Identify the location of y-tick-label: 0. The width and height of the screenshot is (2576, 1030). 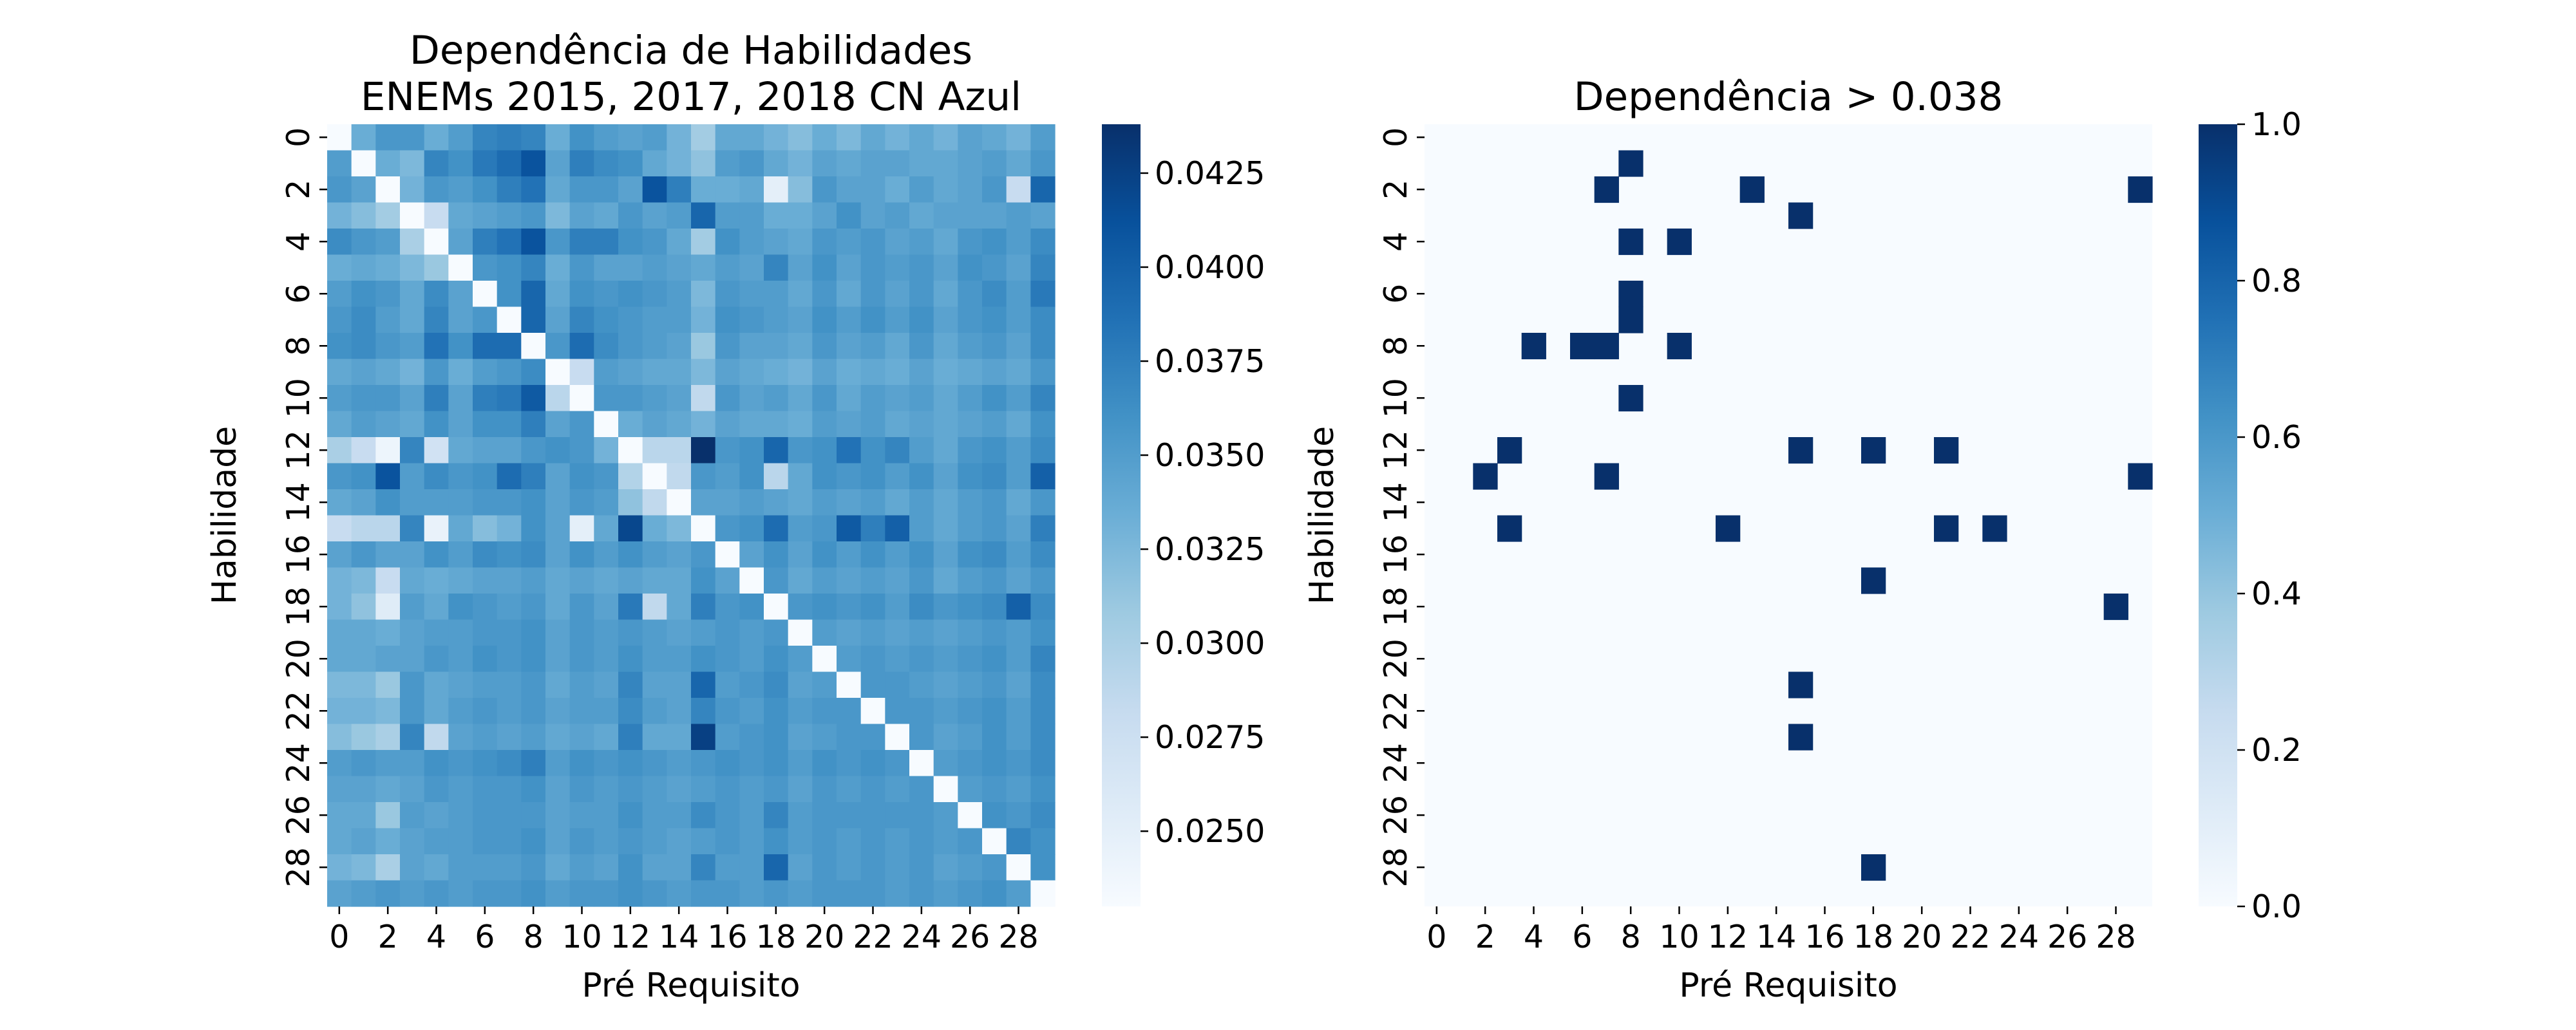
(298, 137).